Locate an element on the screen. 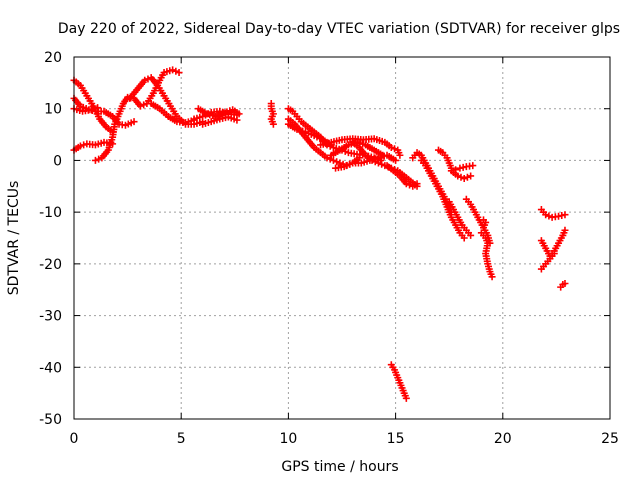 The height and width of the screenshot is (480, 640). y-tick-label: 0 is located at coordinates (57, 161).